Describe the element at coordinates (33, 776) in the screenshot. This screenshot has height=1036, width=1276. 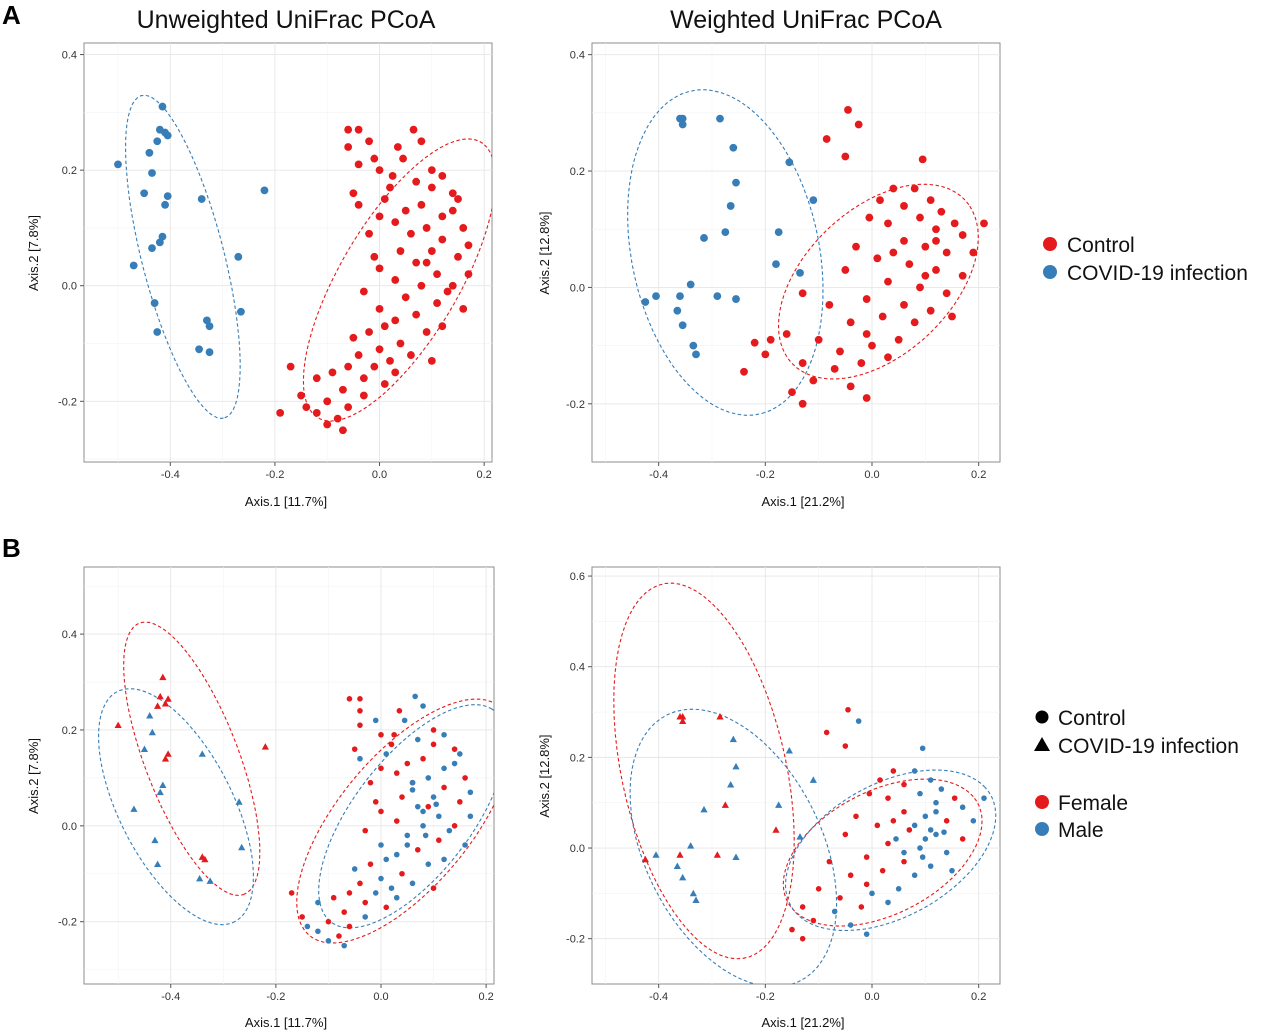
I see `y-axis-label: Axis.2 [7.8%]` at that location.